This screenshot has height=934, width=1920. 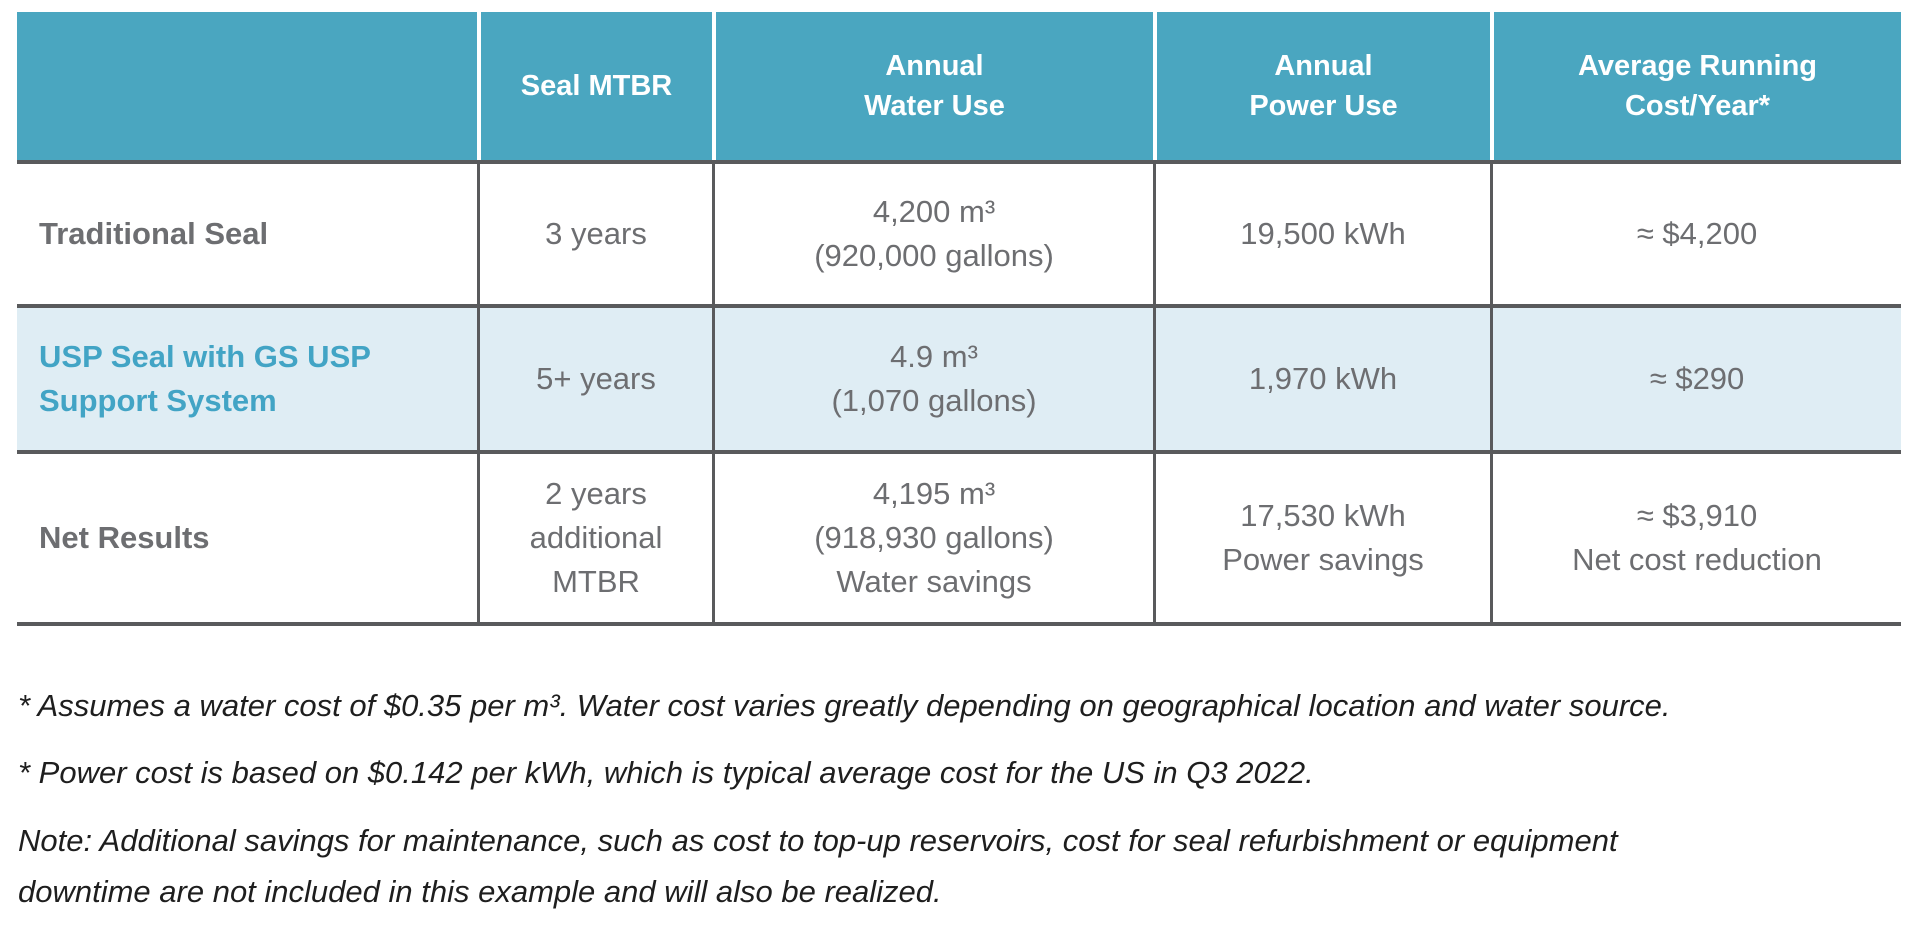 What do you see at coordinates (932, 379) in the screenshot?
I see `cell-usp-water-use: 4.9 m³ (1,070 gallons)` at bounding box center [932, 379].